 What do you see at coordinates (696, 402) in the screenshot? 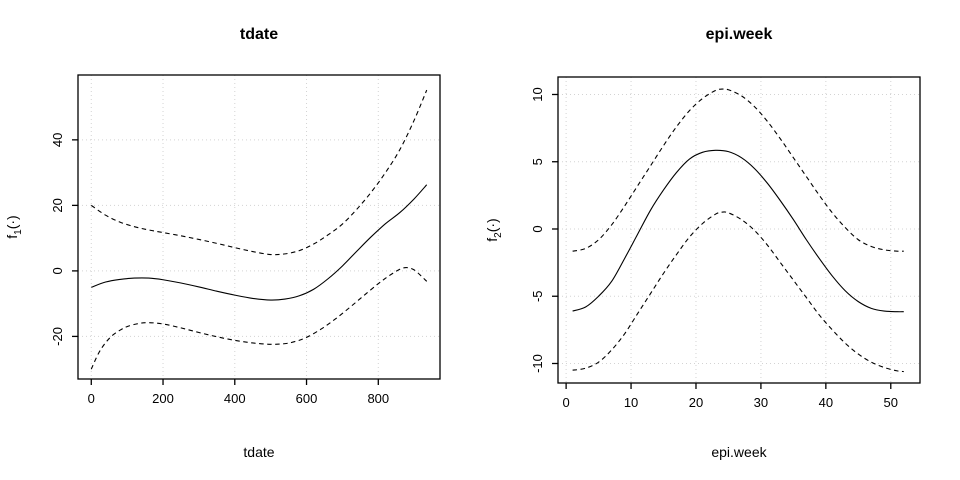
I see `x-tick-label: 20` at bounding box center [696, 402].